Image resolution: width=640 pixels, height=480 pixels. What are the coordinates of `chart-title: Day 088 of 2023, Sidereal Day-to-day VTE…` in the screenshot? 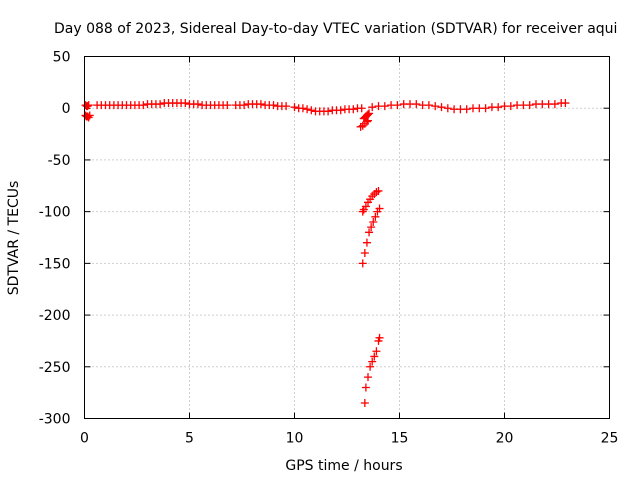 It's located at (335, 29).